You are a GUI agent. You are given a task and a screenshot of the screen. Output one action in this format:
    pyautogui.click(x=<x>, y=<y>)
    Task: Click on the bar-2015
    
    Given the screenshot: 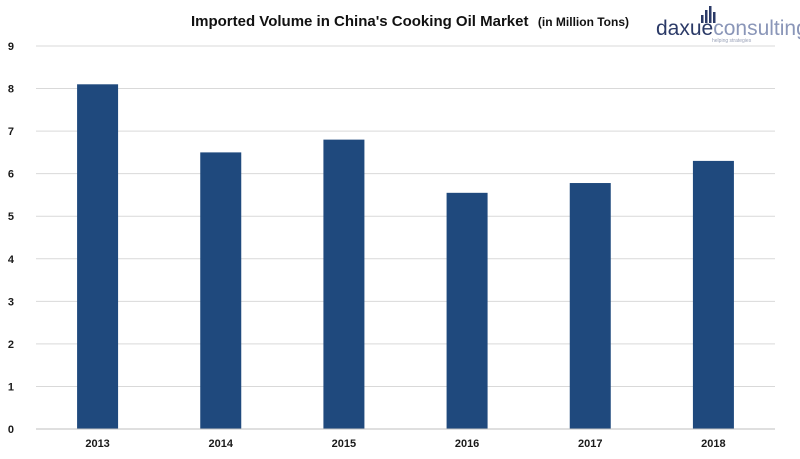 What is the action you would take?
    pyautogui.click(x=344, y=284)
    